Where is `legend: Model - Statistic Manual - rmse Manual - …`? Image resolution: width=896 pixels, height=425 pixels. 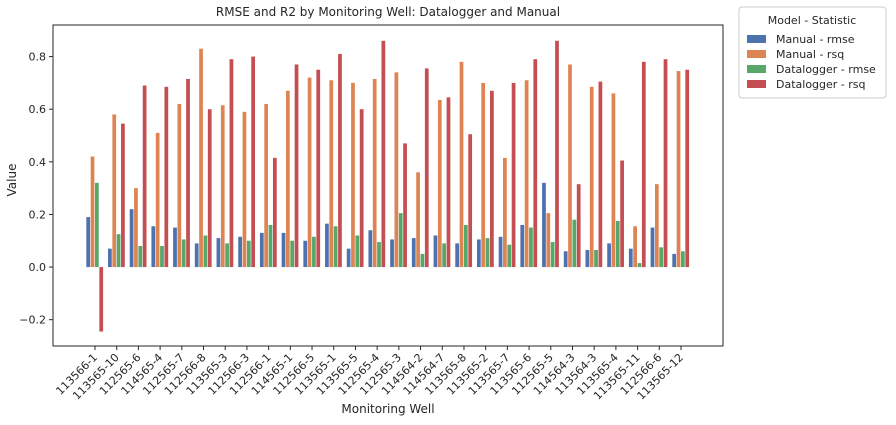 legend: Model - Statistic Manual - rmse Manual - … is located at coordinates (812, 52).